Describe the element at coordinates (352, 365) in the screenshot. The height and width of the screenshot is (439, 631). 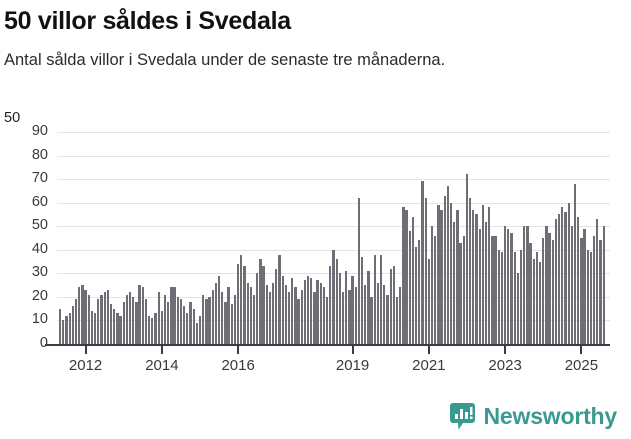
I see `x-axis-tick-label: 2019` at that location.